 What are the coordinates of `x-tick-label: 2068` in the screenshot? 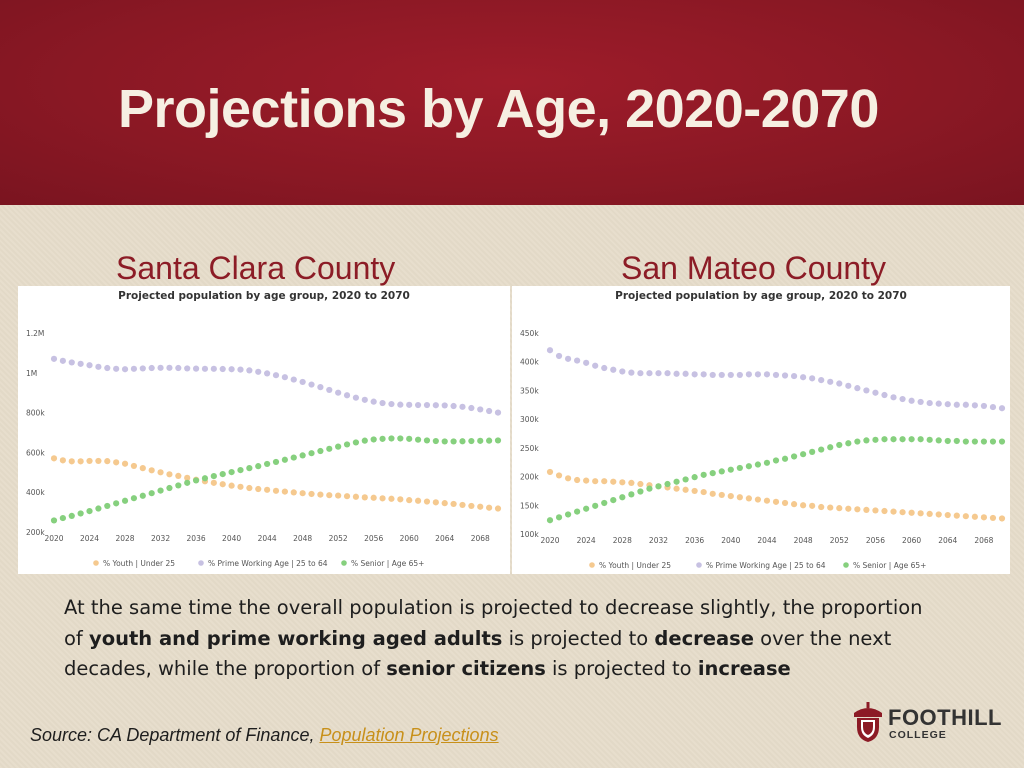 It's located at (983, 540).